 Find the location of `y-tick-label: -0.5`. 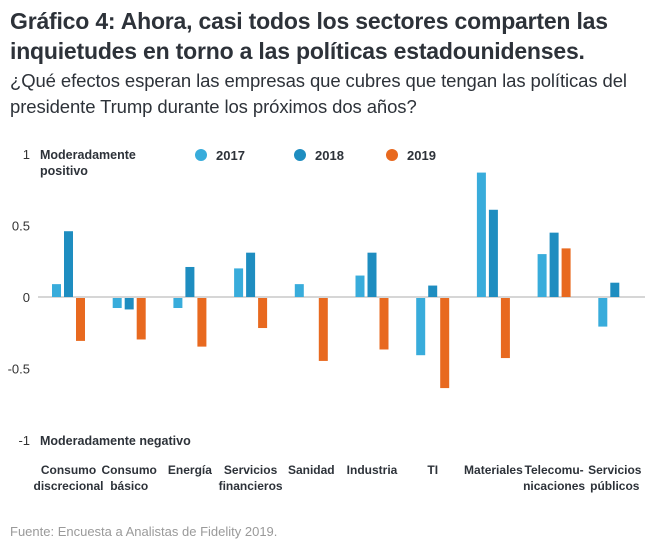

y-tick-label: -0.5 is located at coordinates (19, 369).